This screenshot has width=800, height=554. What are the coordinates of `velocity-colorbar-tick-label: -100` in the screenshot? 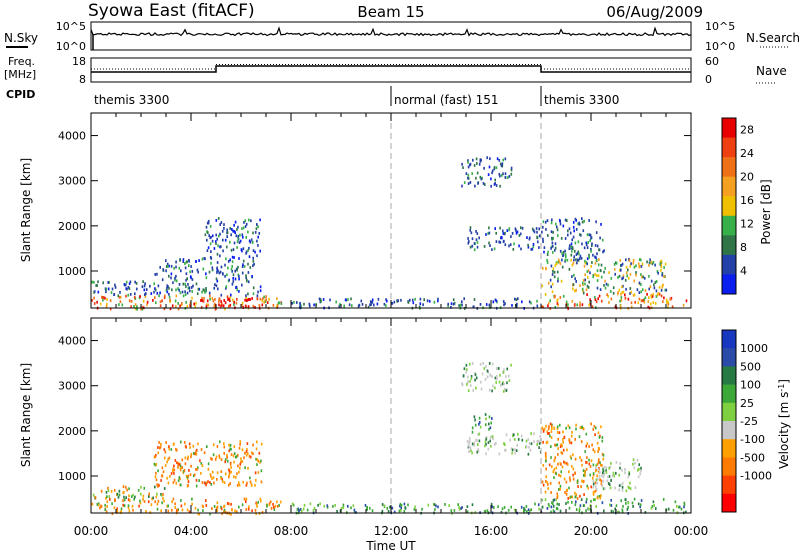 It's located at (752, 439).